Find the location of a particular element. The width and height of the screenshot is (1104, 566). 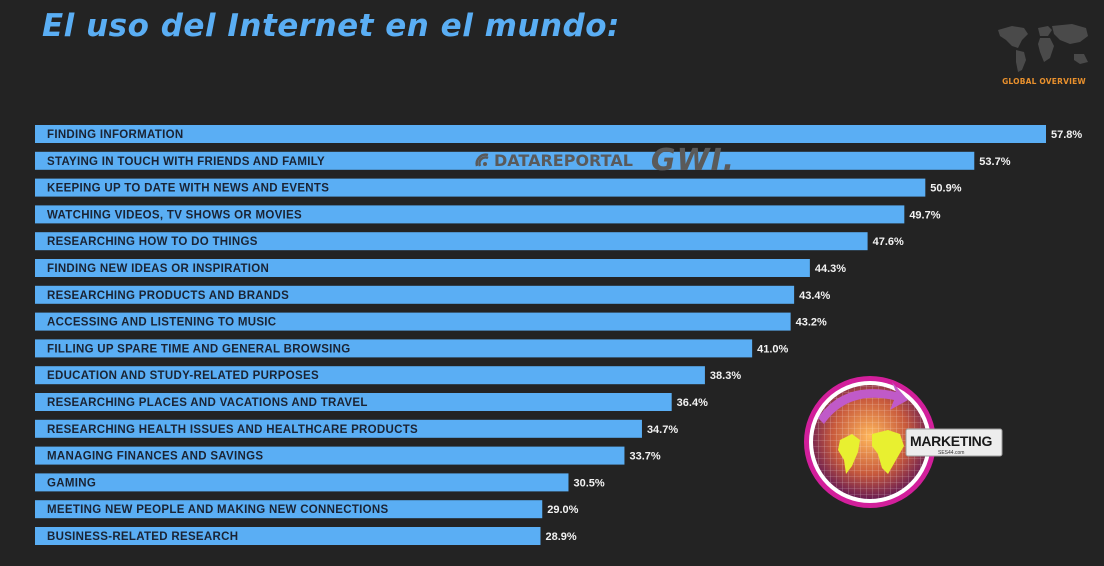

global-overview-label: GLOBAL OVERVIEW is located at coordinates (1044, 81).